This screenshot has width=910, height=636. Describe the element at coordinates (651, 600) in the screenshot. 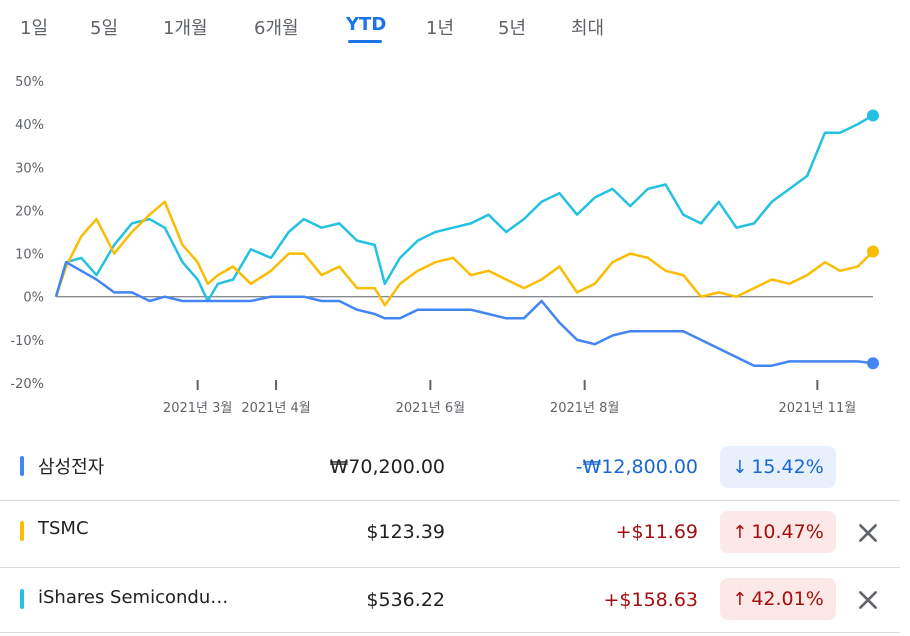

I see `price-change: +$158.63` at that location.